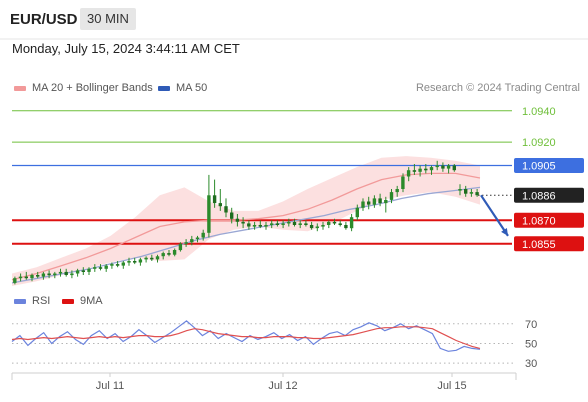 This screenshot has width=588, height=402. I want to click on price-label-support: 1.0870, so click(539, 221).